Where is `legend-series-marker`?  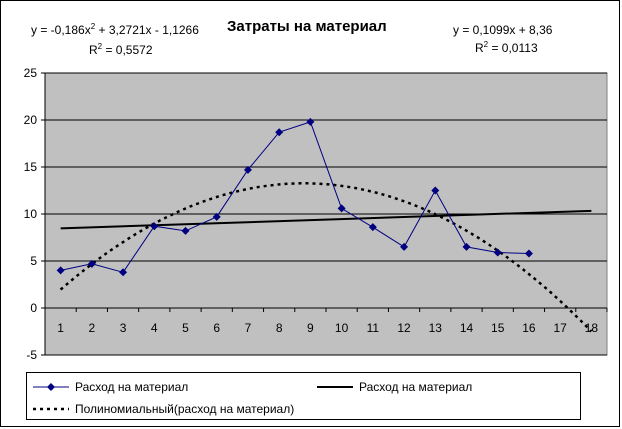
legend-series-marker is located at coordinates (51, 387).